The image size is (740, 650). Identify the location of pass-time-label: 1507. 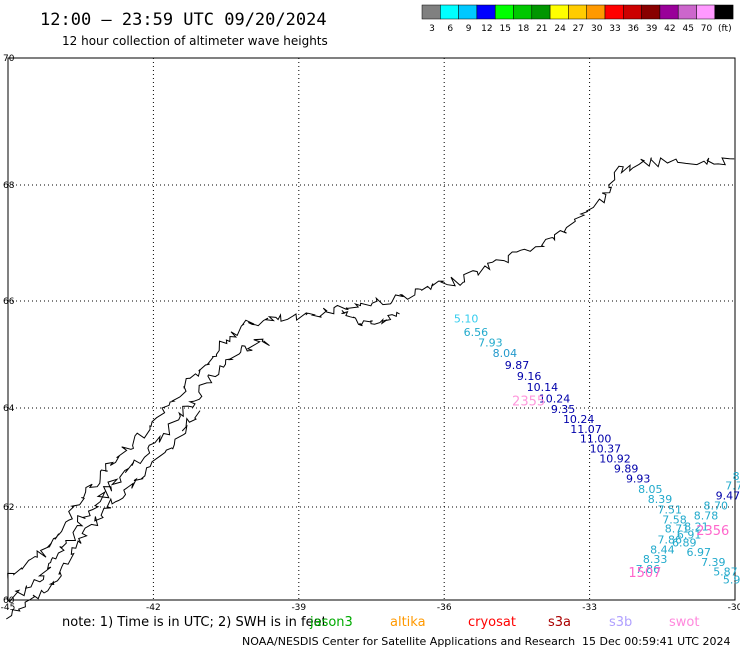
(644, 573).